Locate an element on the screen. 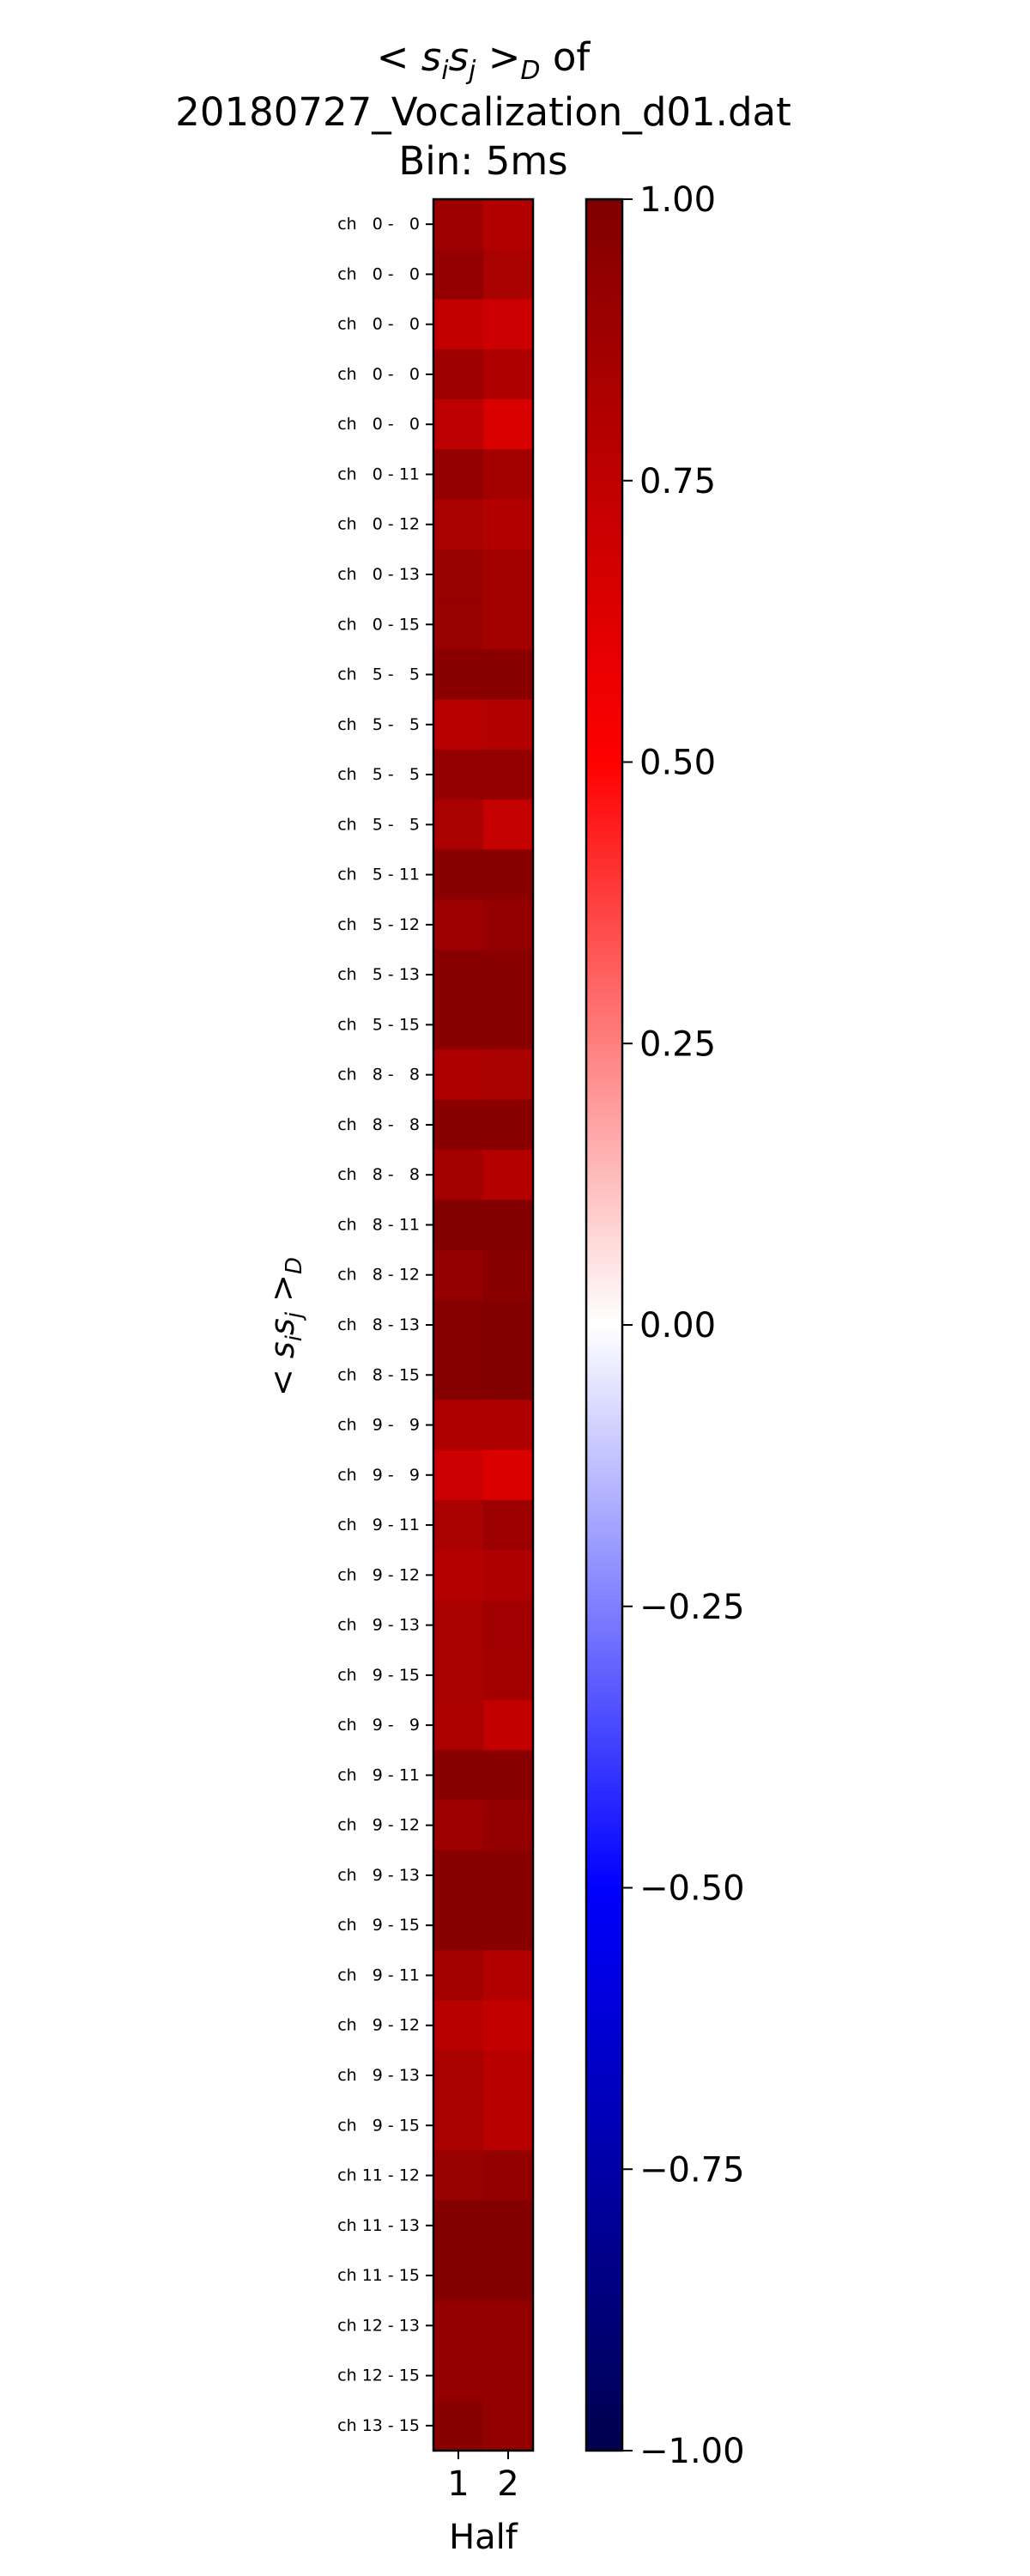 The height and width of the screenshot is (2576, 1030). y-tick-label: ch 8 - 13 is located at coordinates (378, 1324).